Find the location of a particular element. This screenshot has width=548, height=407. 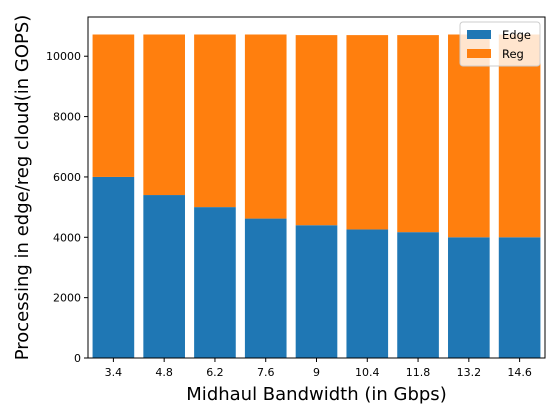

legend-swatch-edge is located at coordinates (479, 34).